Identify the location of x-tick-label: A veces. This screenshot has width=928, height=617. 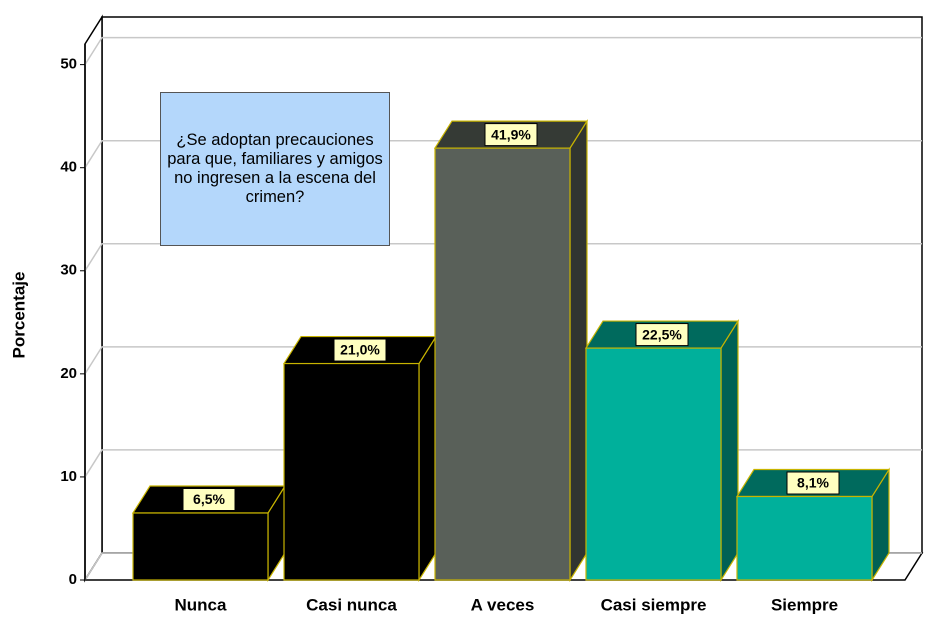
(503, 604).